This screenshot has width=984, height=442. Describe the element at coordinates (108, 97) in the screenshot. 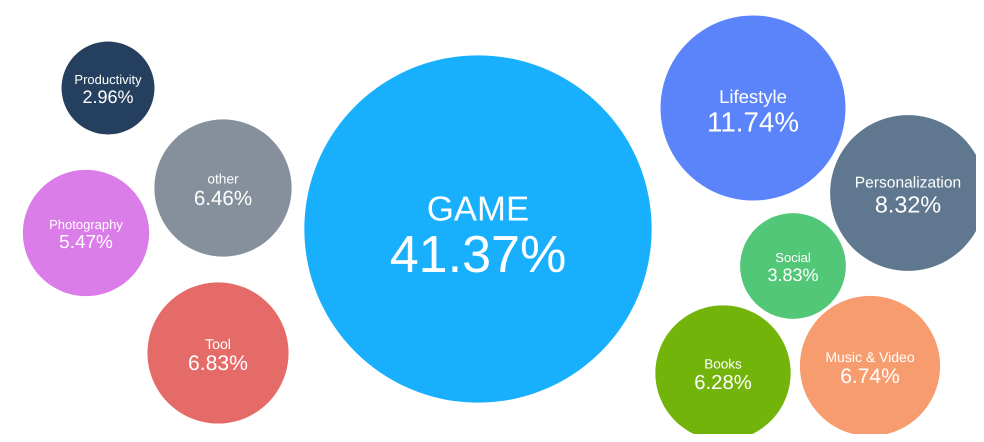

I see `data-label: 2.96%` at that location.